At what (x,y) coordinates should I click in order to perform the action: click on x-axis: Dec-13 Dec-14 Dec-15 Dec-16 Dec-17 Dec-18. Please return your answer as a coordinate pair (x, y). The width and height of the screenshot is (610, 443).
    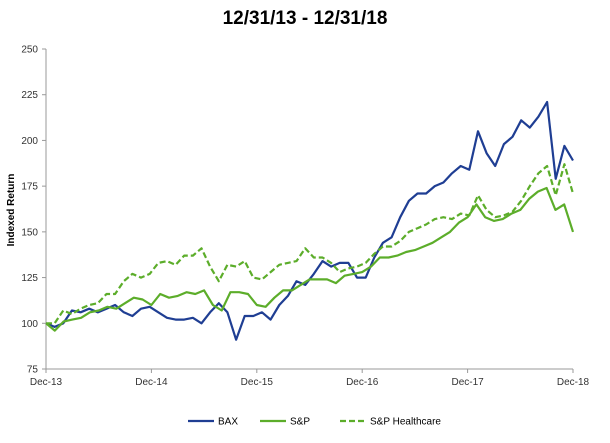
    Looking at the image, I should click on (310, 378).